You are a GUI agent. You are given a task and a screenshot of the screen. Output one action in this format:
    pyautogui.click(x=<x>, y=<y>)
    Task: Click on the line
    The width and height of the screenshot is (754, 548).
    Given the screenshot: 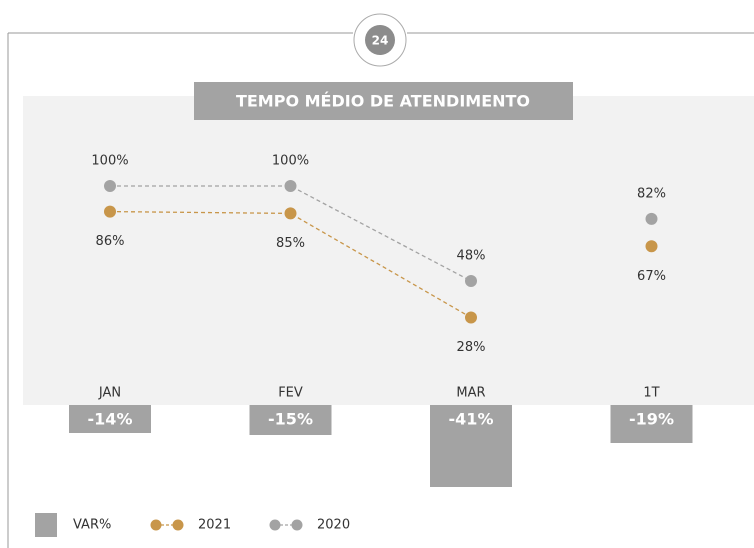 What is the action you would take?
    pyautogui.click(x=291, y=233)
    